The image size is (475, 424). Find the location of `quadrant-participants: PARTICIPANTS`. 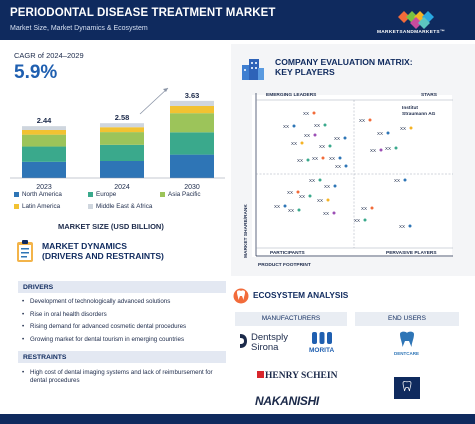

quadrant-participants: PARTICIPANTS is located at coordinates (287, 253).